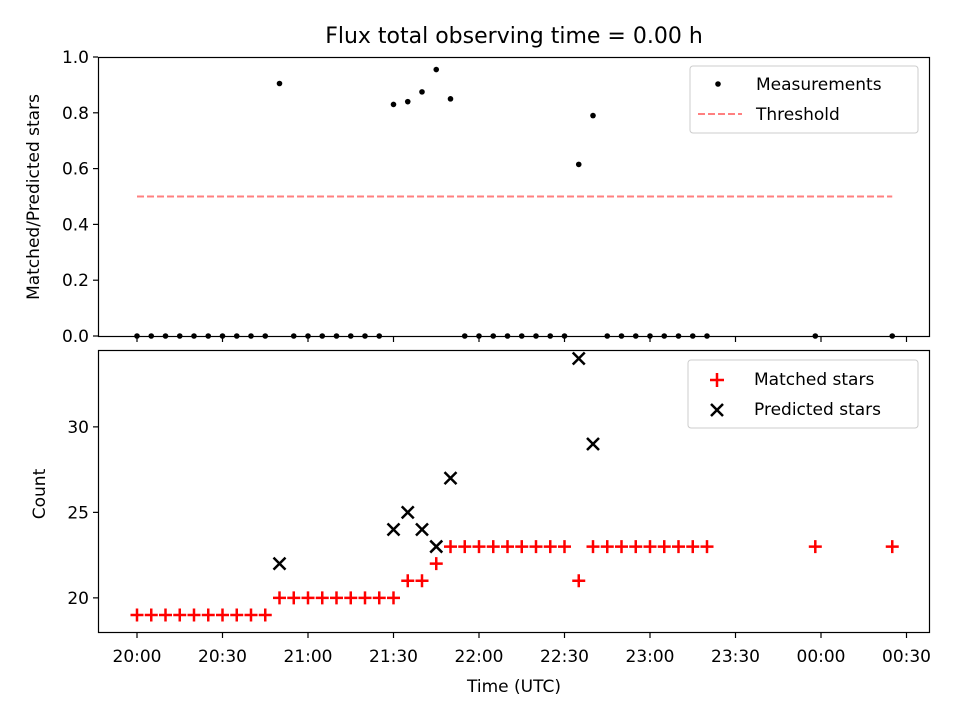  Describe the element at coordinates (222, 657) in the screenshot. I see `bottom-x-tick-label: 20:30` at that location.